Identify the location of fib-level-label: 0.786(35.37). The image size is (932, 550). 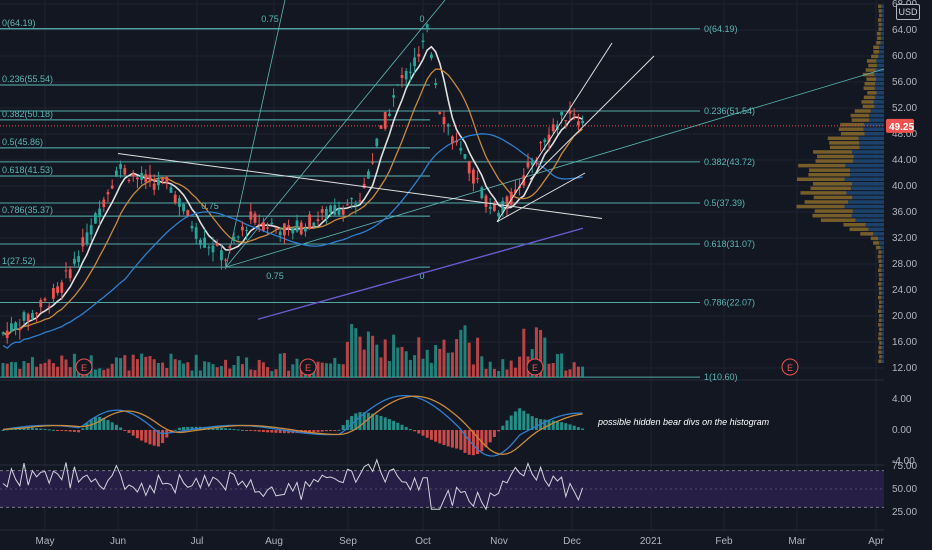
(27, 210).